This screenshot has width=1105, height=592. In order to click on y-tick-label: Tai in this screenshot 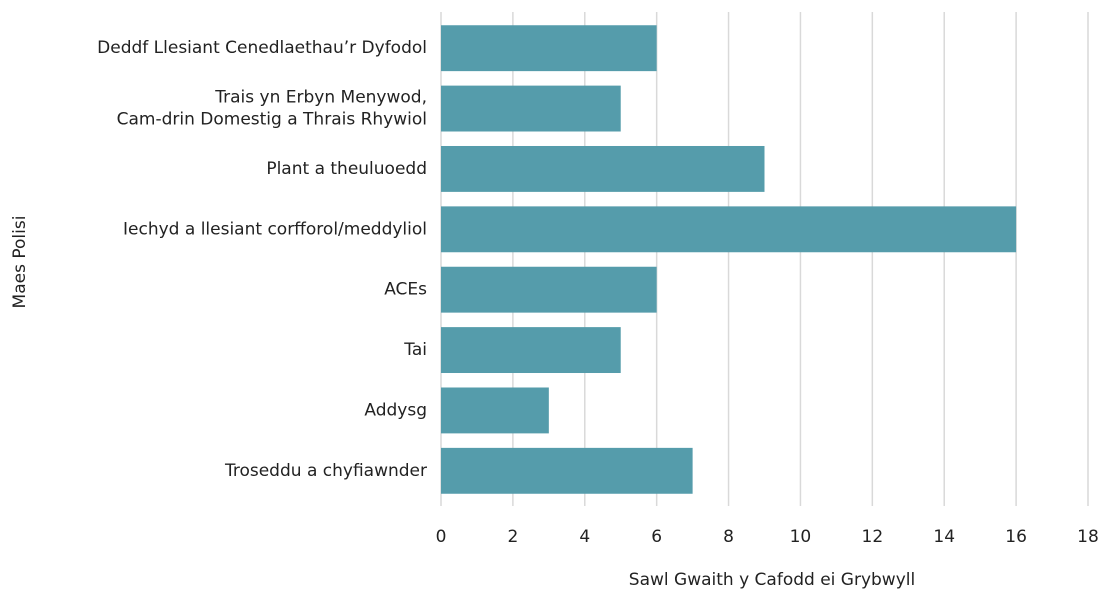, I will do `click(415, 350)`.